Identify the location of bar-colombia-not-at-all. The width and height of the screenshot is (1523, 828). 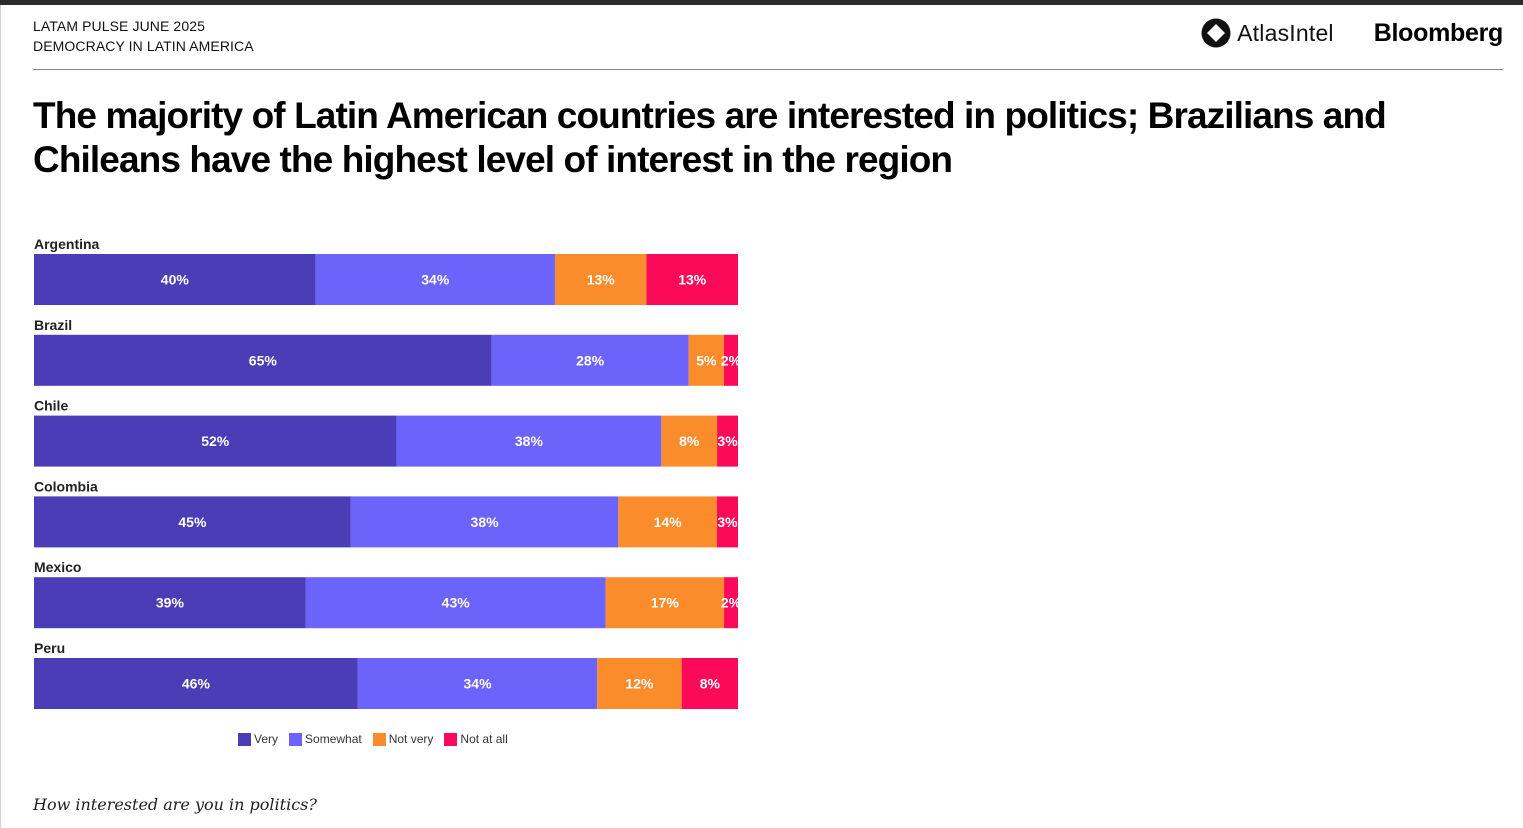
(727, 522).